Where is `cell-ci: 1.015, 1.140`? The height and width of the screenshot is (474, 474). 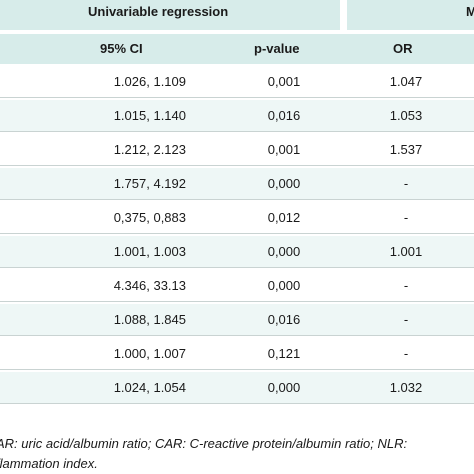
cell-ci: 1.015, 1.140 is located at coordinates (149, 115).